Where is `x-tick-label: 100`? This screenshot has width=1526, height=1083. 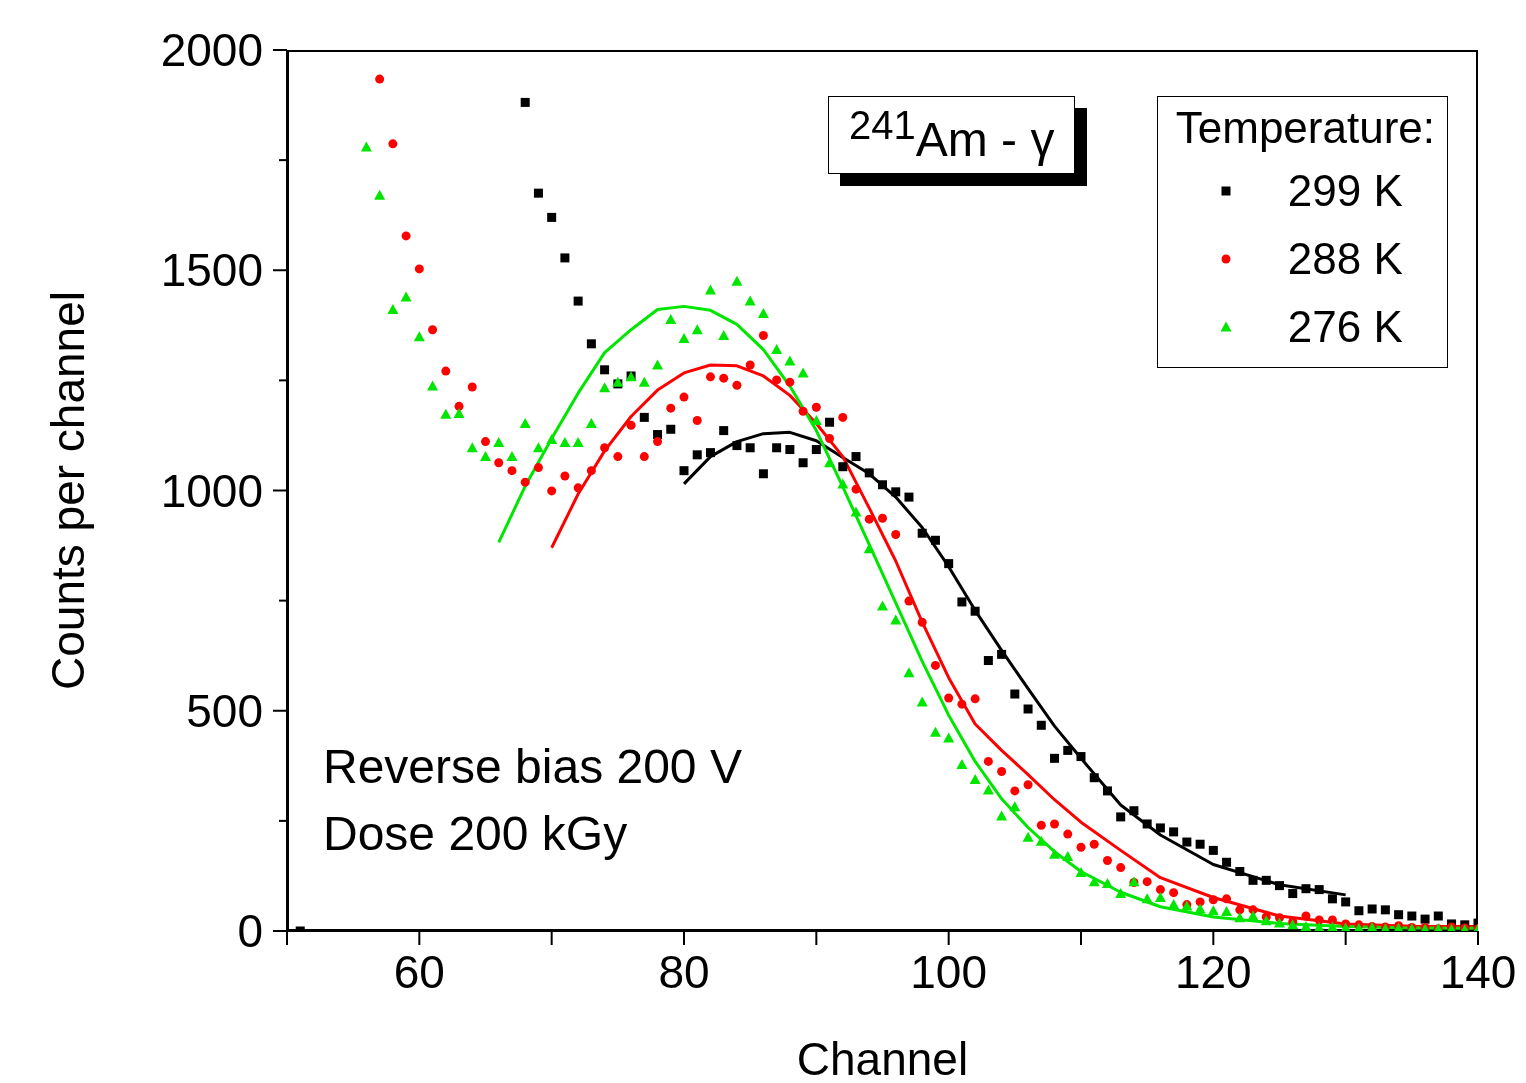
x-tick-label: 100 is located at coordinates (949, 971).